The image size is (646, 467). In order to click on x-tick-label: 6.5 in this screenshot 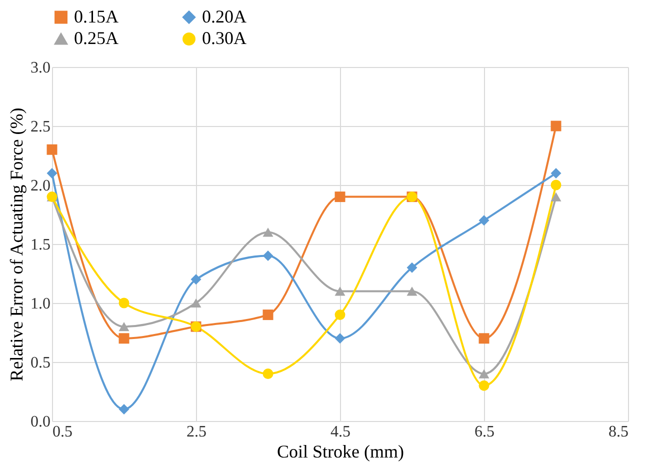, I will do `click(484, 432)`.